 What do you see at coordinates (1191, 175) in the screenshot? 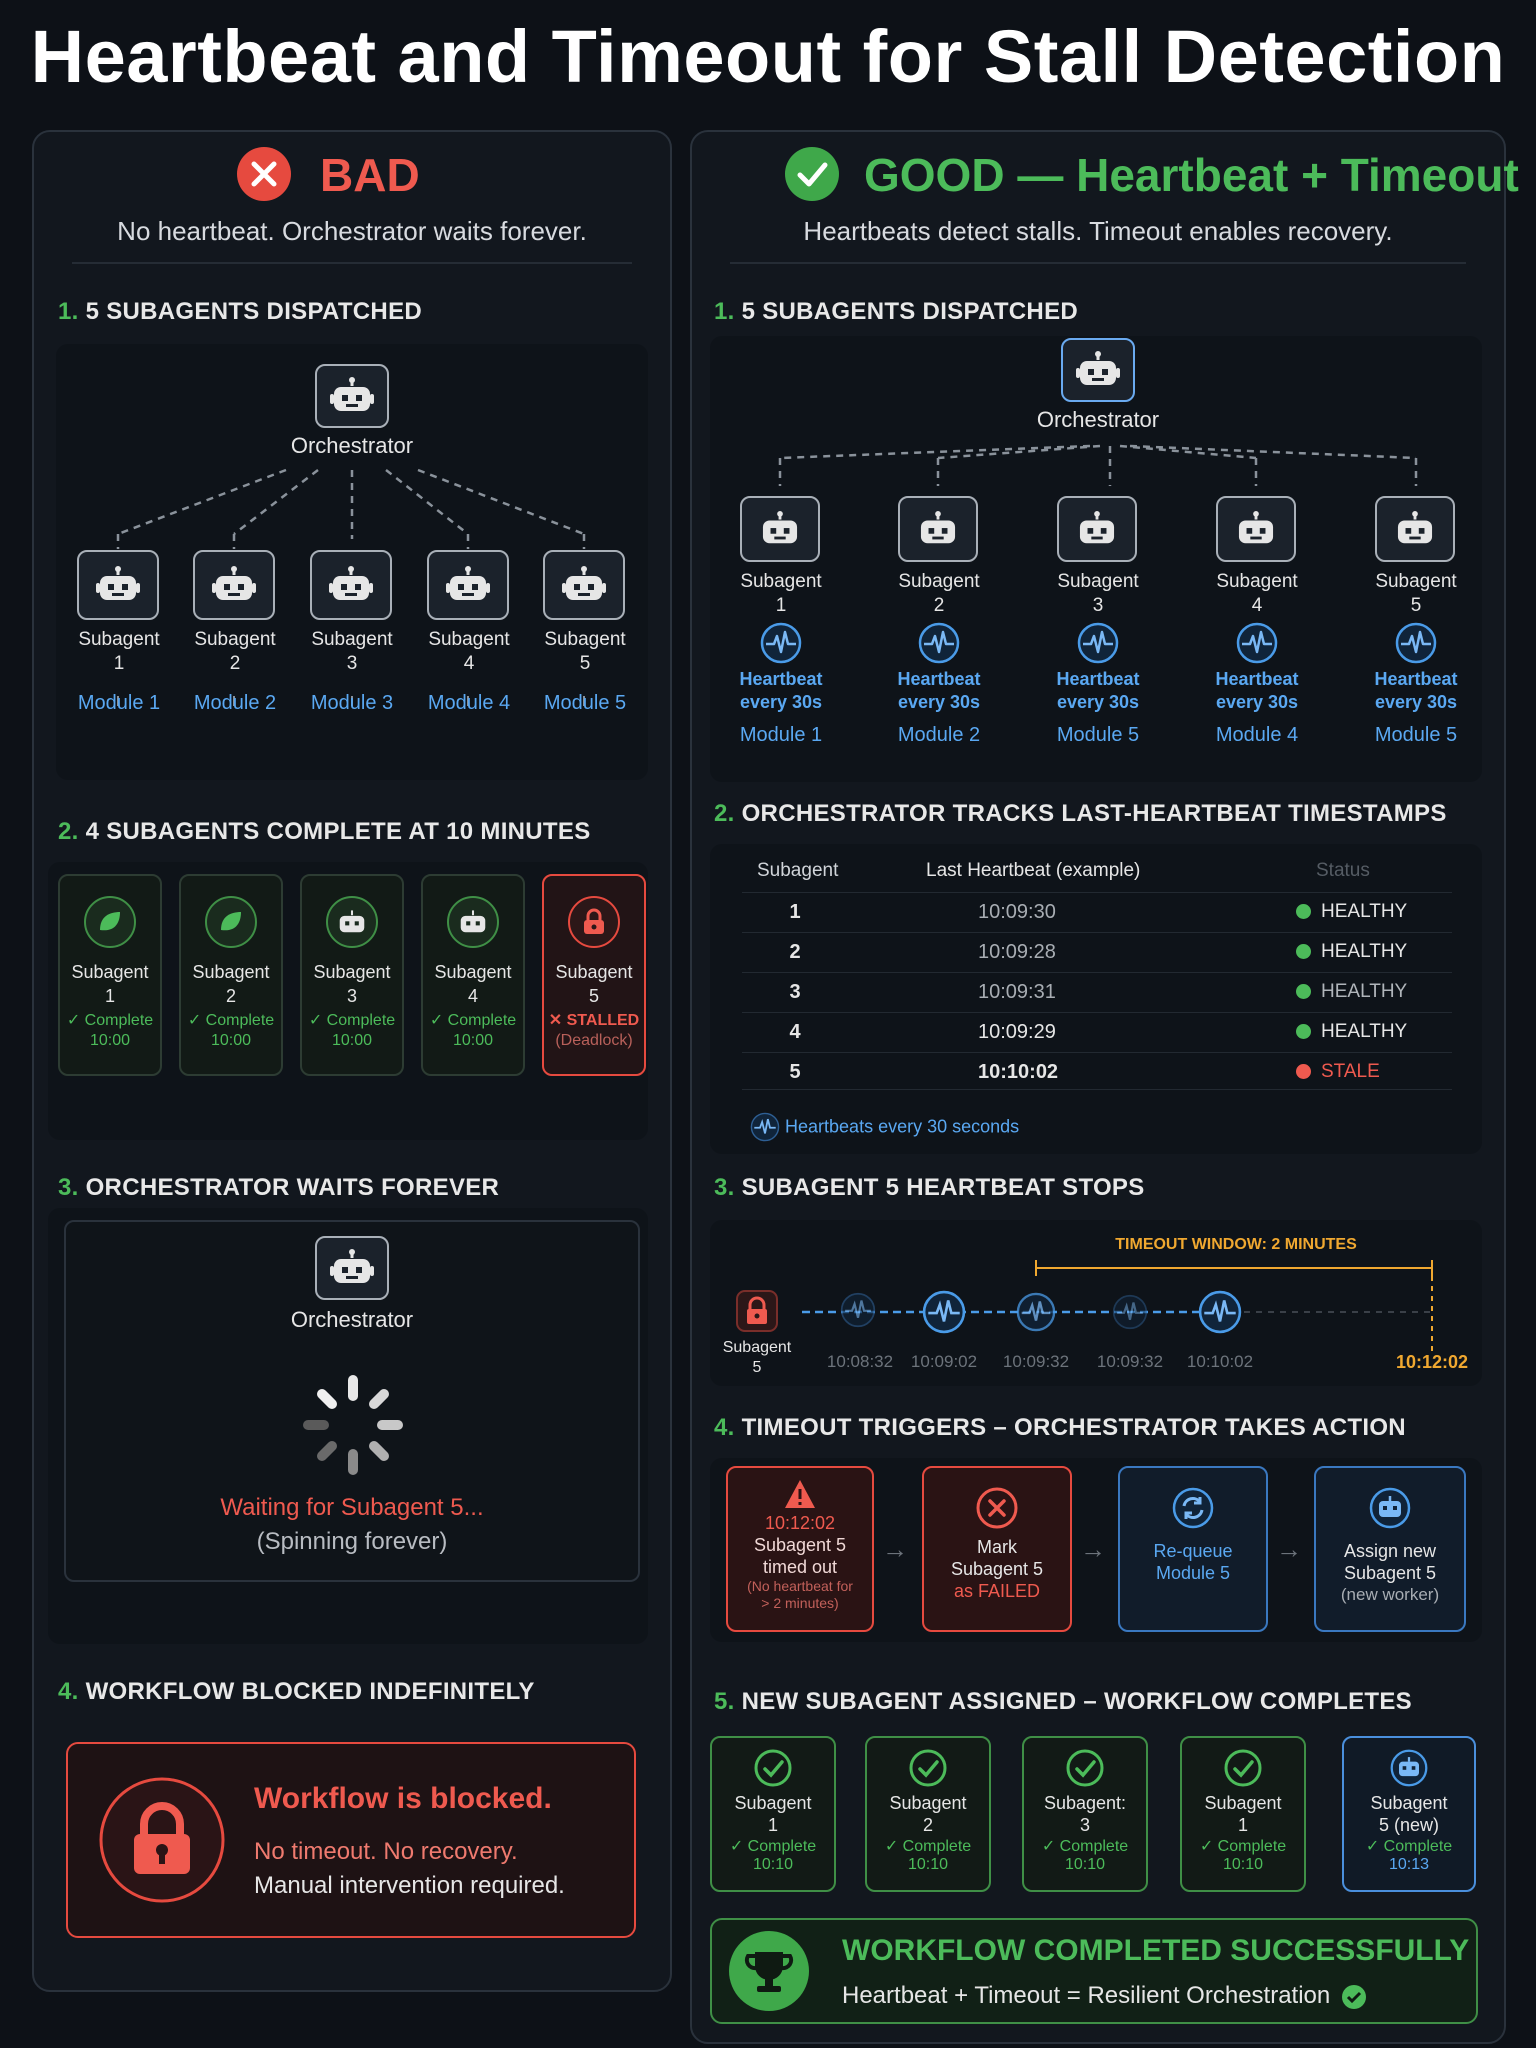
I see `good-heading: GOOD — Heartbeat + Timeout` at bounding box center [1191, 175].